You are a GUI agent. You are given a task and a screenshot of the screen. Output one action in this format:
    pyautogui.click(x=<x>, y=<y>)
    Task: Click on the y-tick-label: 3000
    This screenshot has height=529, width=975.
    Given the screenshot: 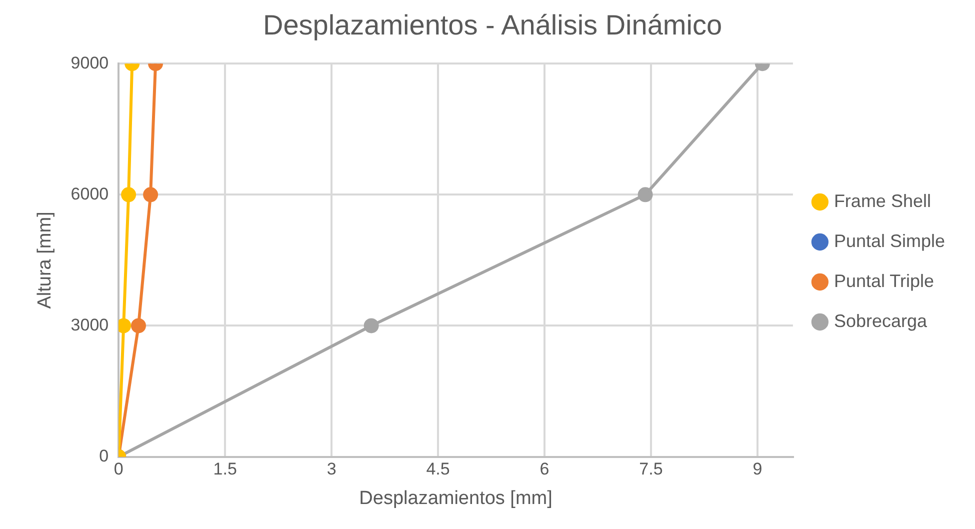 What is the action you would take?
    pyautogui.click(x=89, y=324)
    